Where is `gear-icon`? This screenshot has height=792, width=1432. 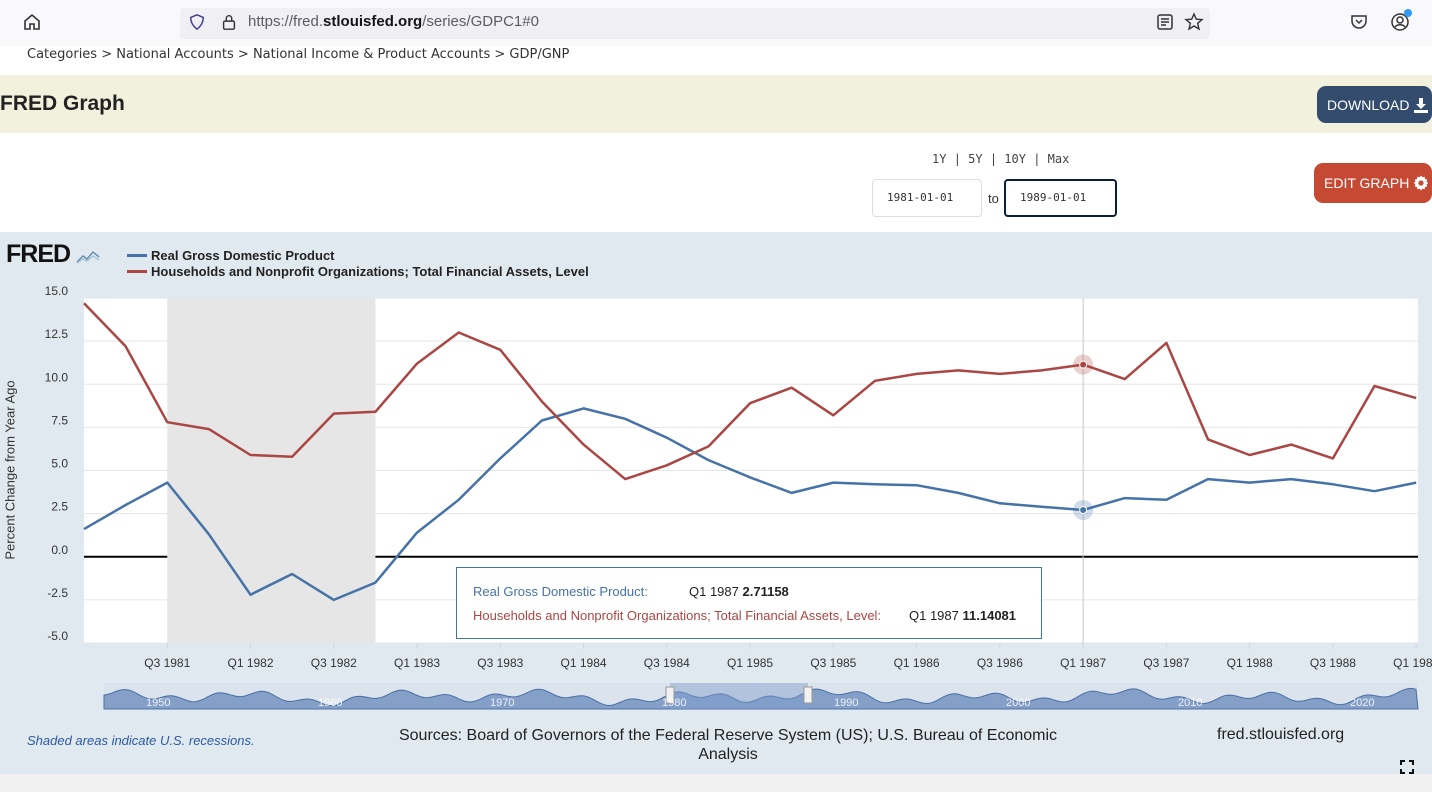
gear-icon is located at coordinates (1421, 183).